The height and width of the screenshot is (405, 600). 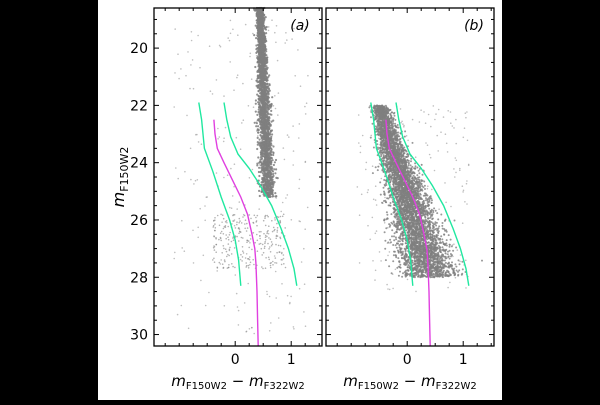 What do you see at coordinates (139, 164) in the screenshot?
I see `y-tick-label: 24` at bounding box center [139, 164].